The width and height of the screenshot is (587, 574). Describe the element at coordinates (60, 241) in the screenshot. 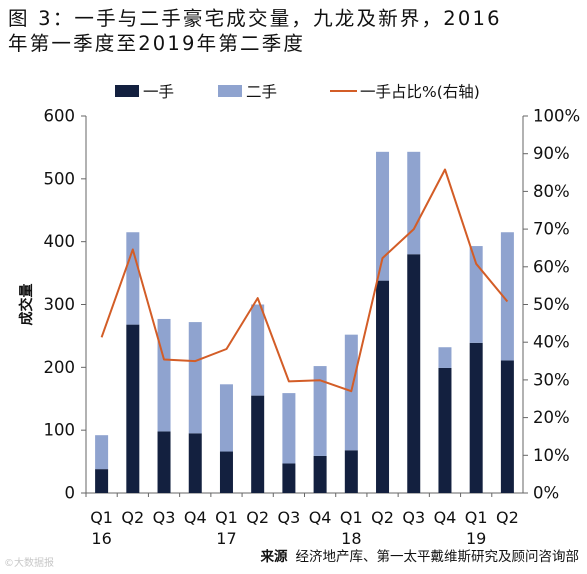

I see `y-tick-label: 400` at that location.